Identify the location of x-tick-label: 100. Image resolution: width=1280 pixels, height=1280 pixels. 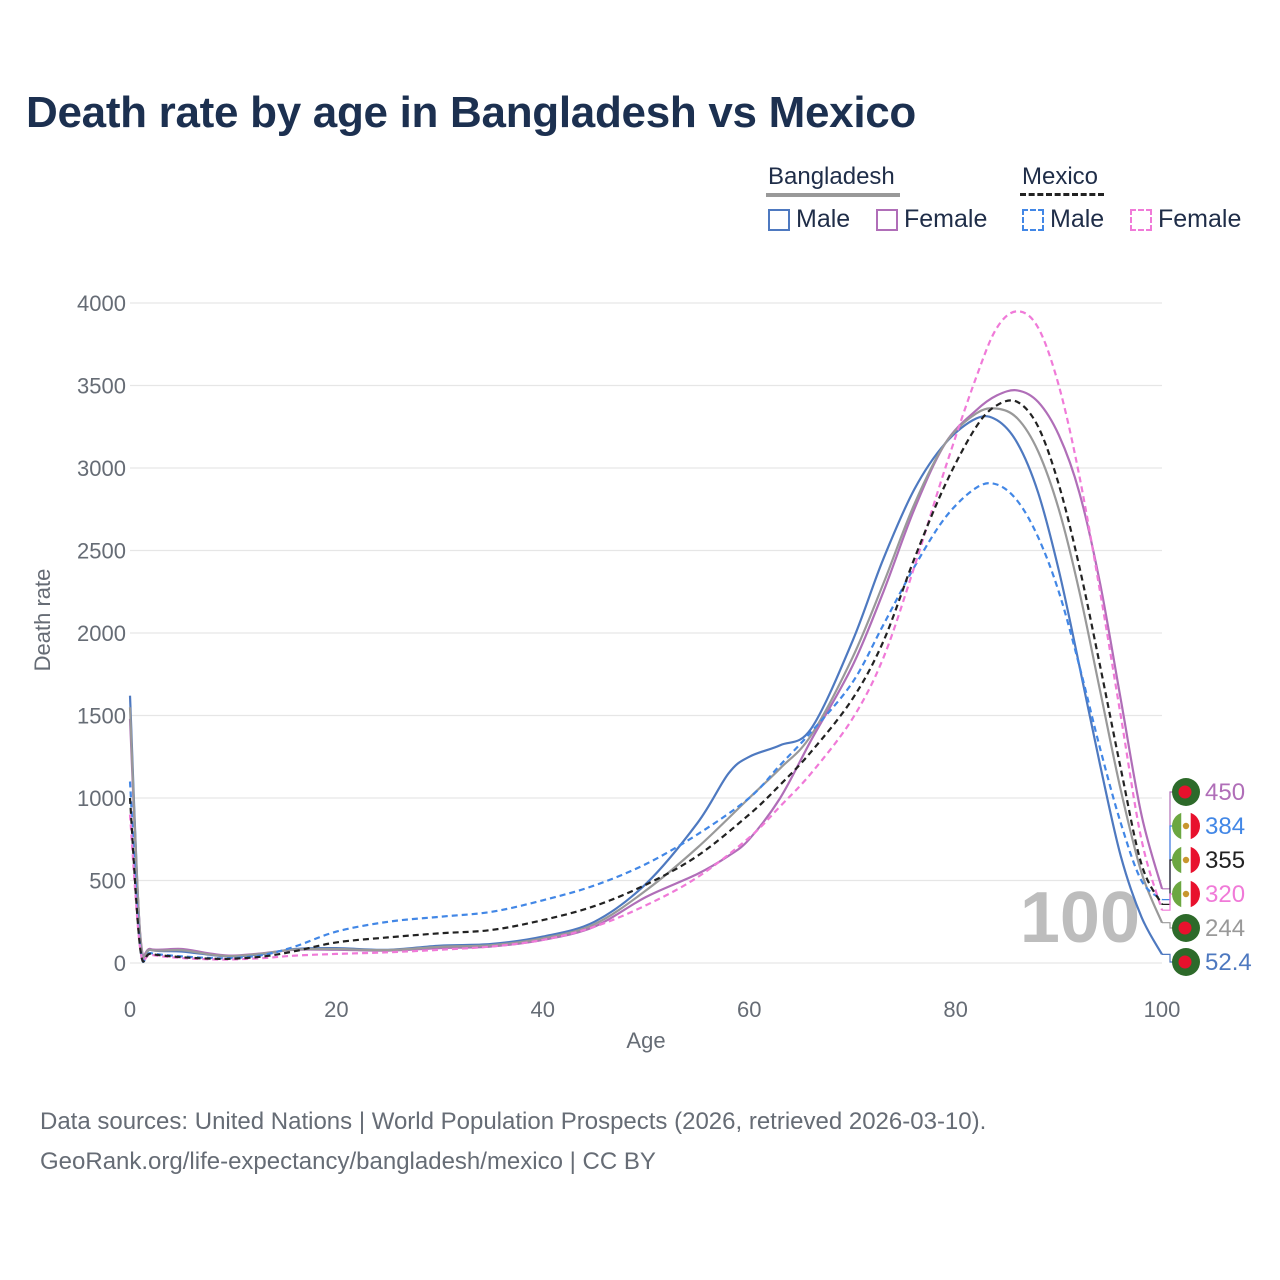
(1162, 1009).